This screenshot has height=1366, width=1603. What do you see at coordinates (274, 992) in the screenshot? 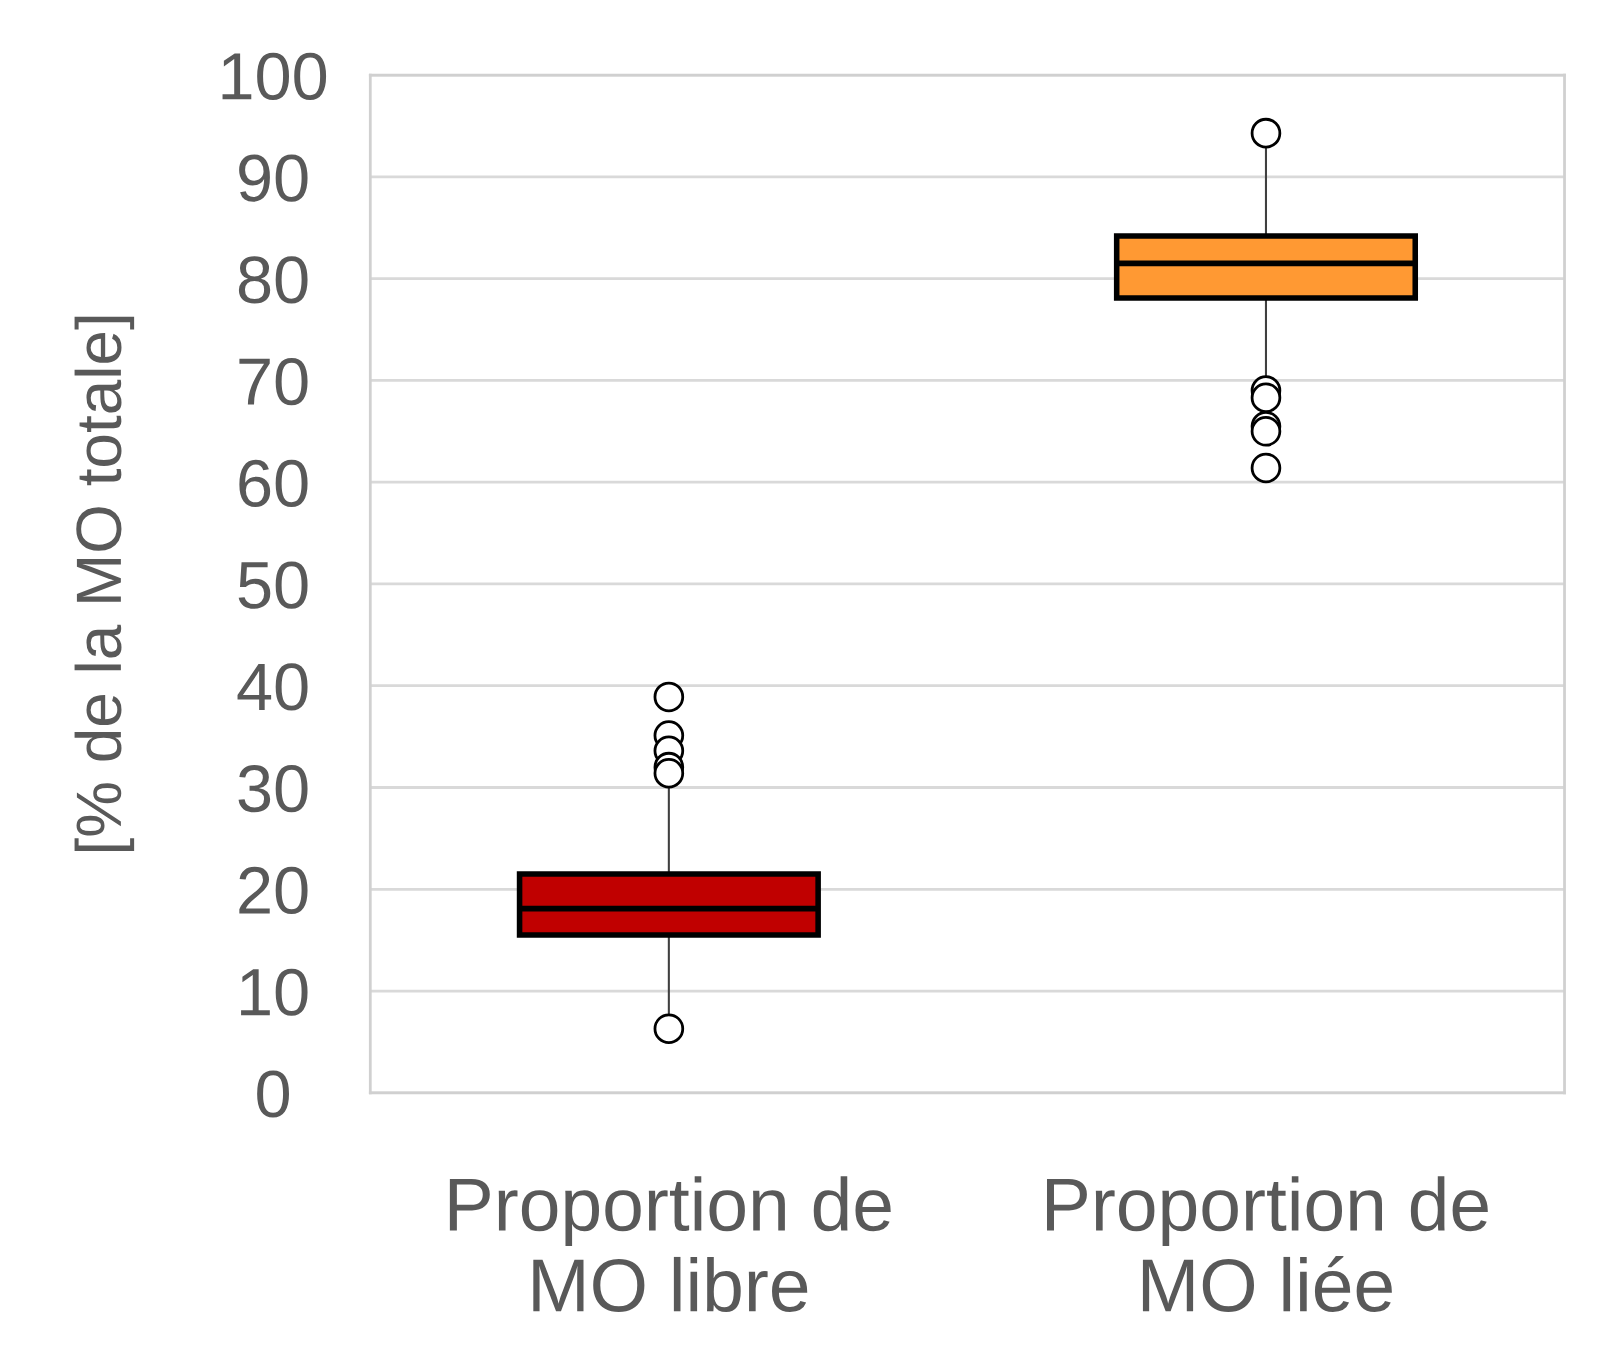
I see `y-tick-label: 10` at bounding box center [274, 992].